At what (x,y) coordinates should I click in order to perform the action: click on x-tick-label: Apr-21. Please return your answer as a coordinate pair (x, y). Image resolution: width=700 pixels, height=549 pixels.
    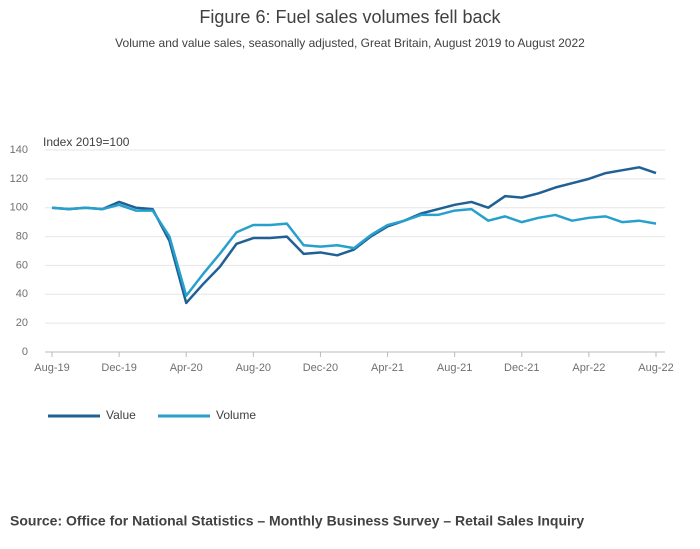
    Looking at the image, I should click on (387, 368).